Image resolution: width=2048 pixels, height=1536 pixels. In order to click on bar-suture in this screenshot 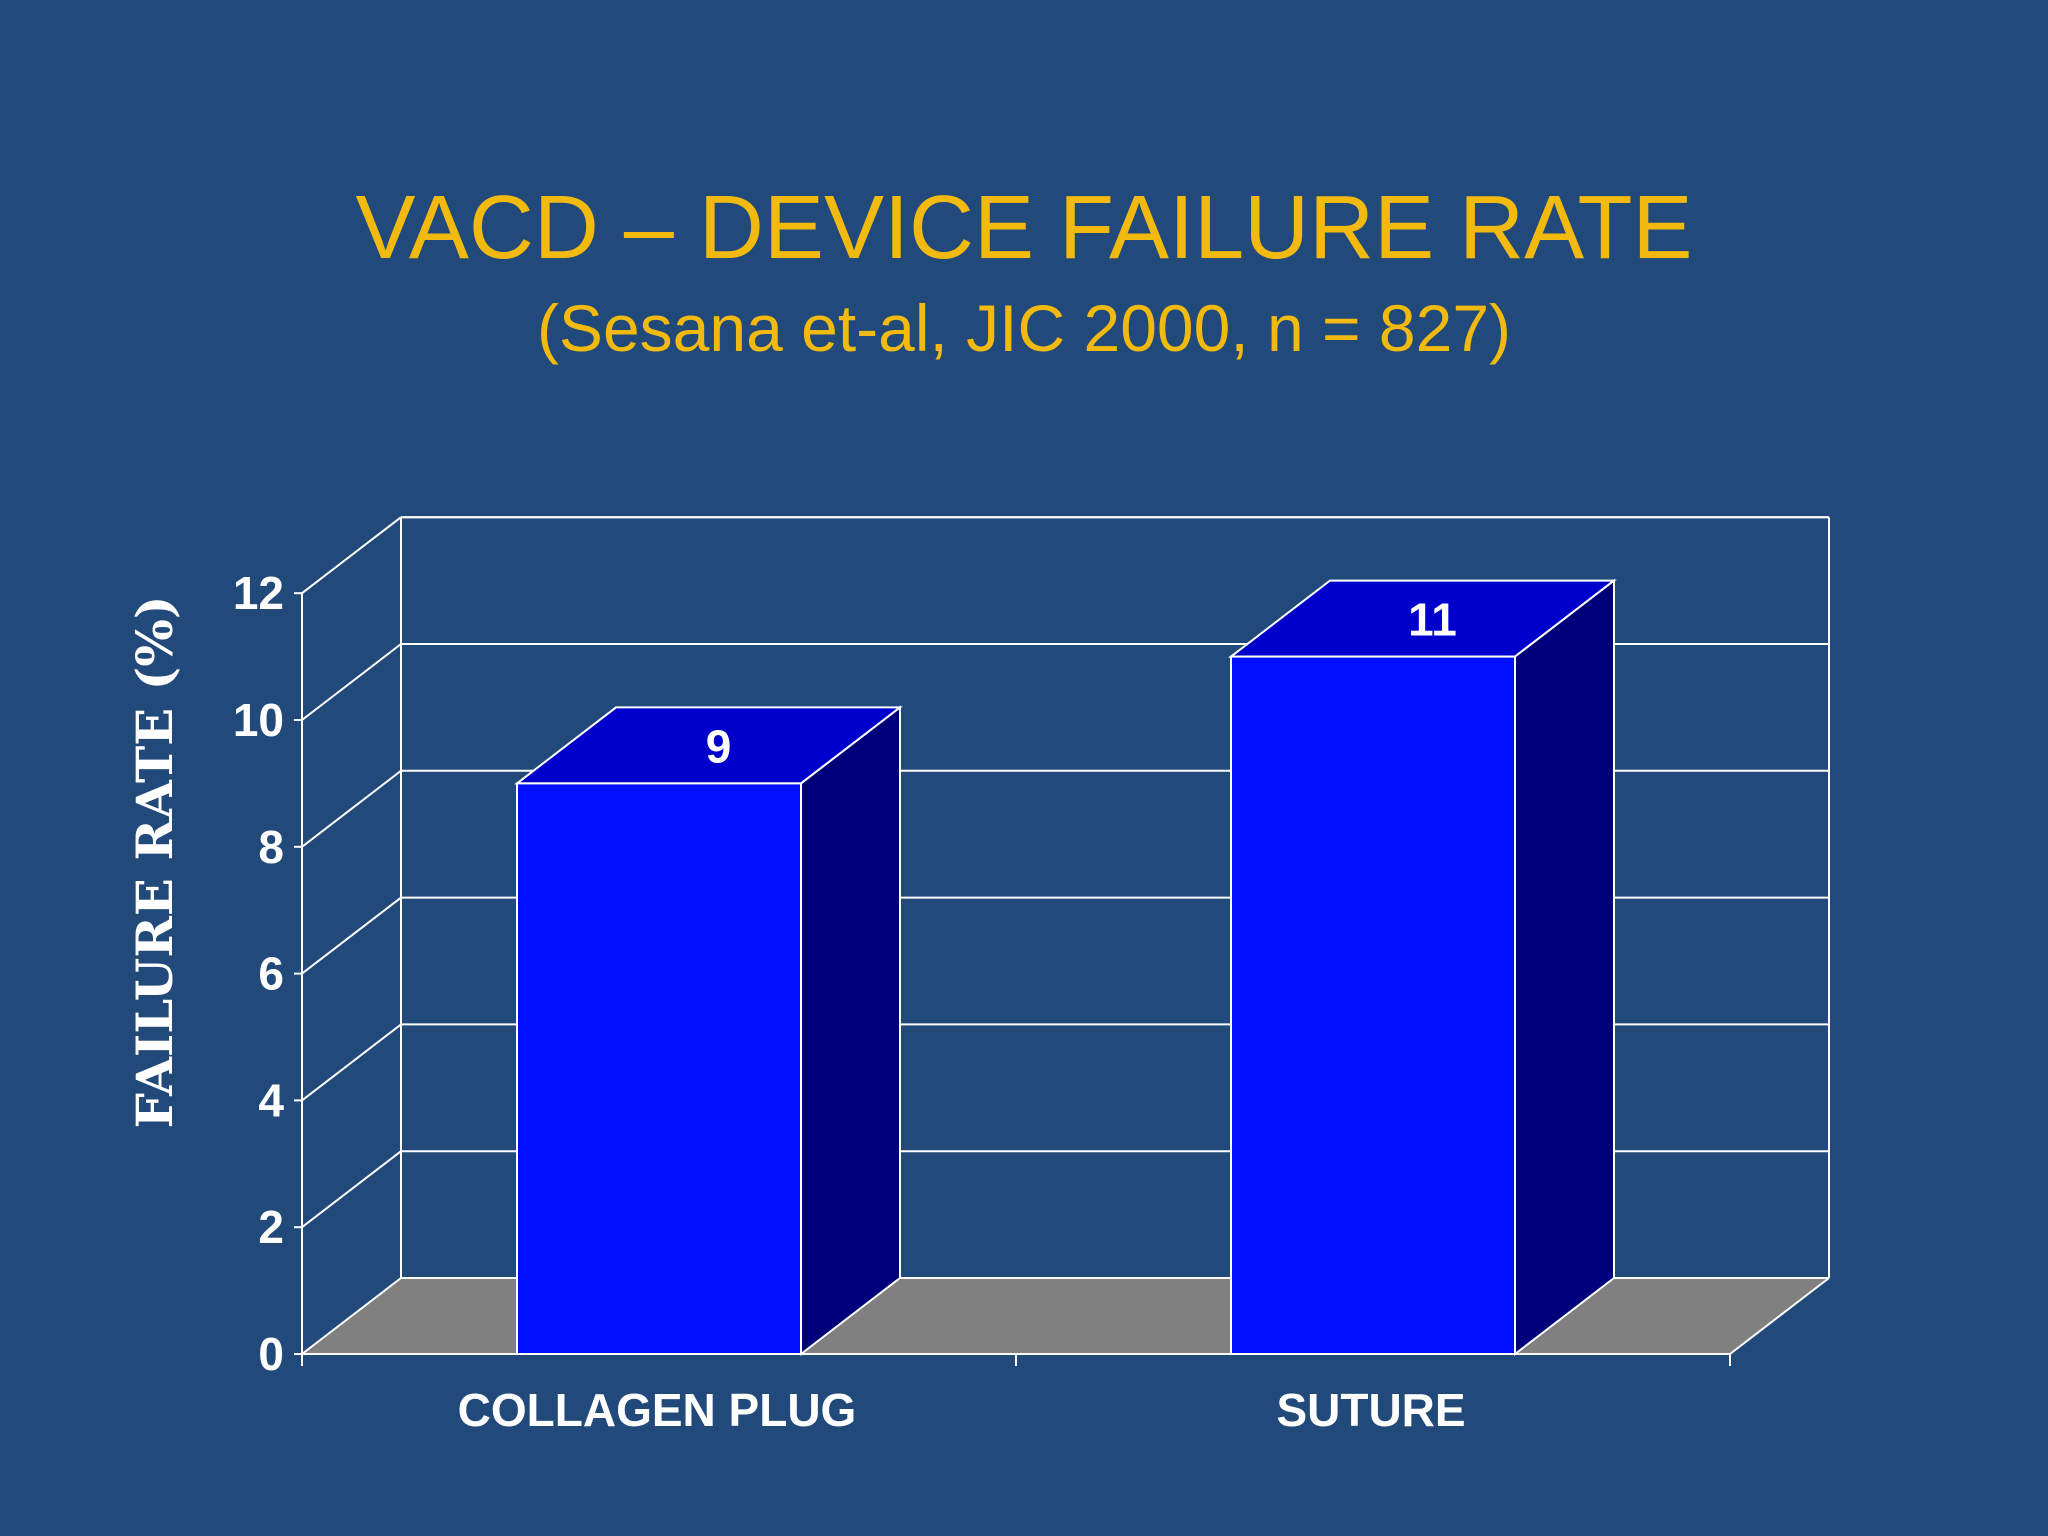, I will do `click(1422, 967)`.